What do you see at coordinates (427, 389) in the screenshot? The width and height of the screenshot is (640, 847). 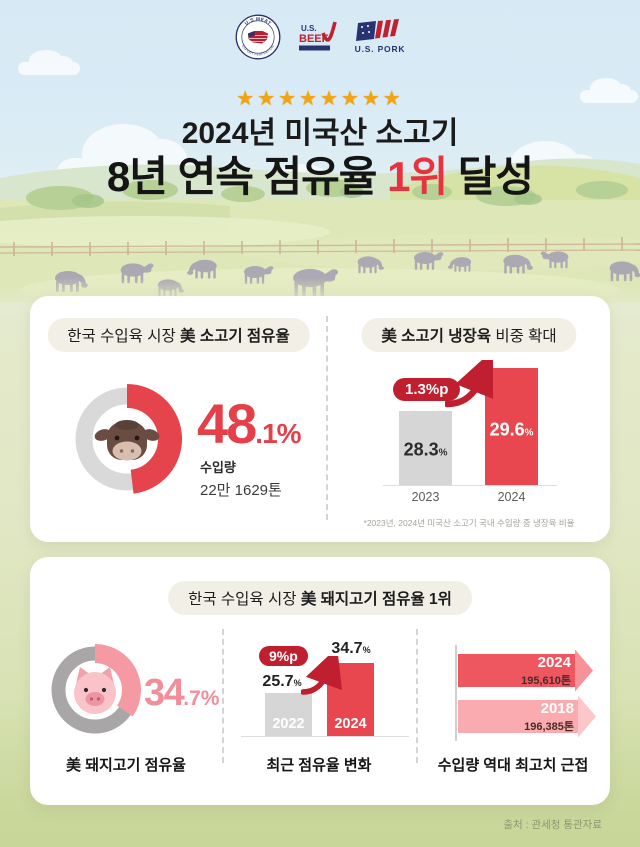 I see `beef-delta-badge: 1.3%p` at bounding box center [427, 389].